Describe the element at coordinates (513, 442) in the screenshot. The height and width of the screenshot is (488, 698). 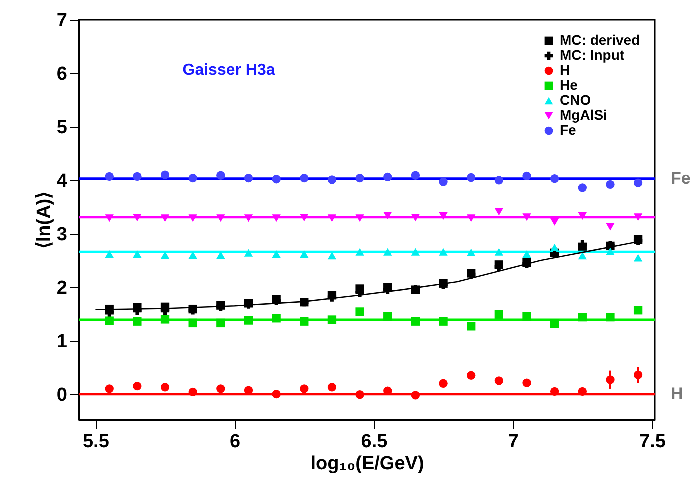
I see `x-tick-label: 7` at that location.